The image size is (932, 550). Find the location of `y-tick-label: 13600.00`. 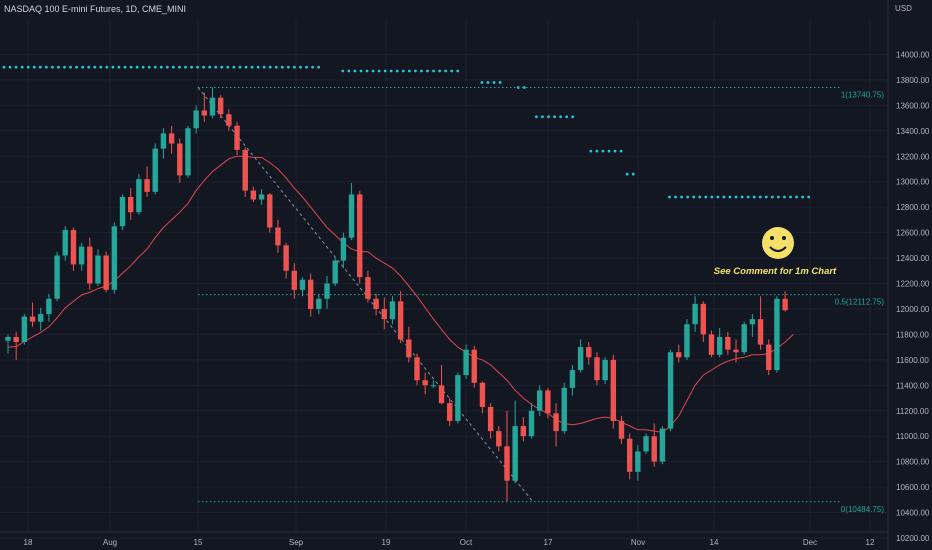

y-tick-label: 13600.00 is located at coordinates (913, 105).